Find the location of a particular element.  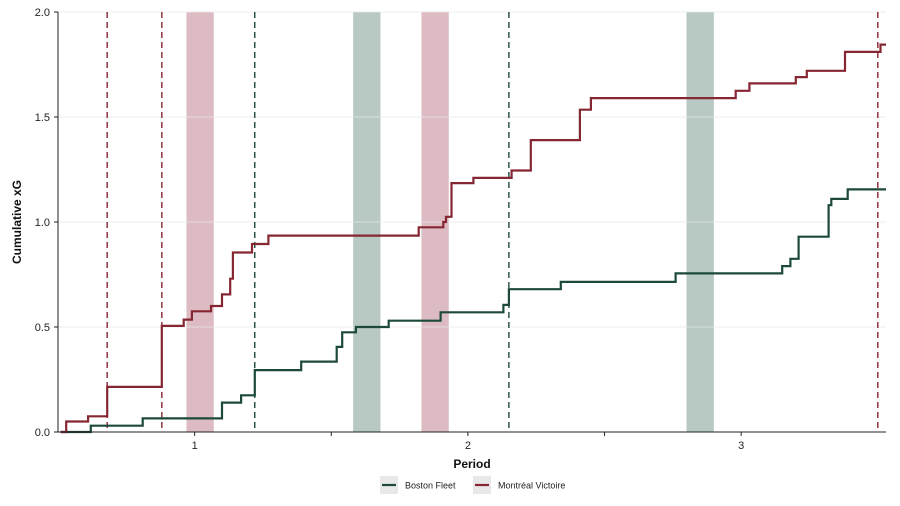

x-tick-label: 3 is located at coordinates (741, 446).